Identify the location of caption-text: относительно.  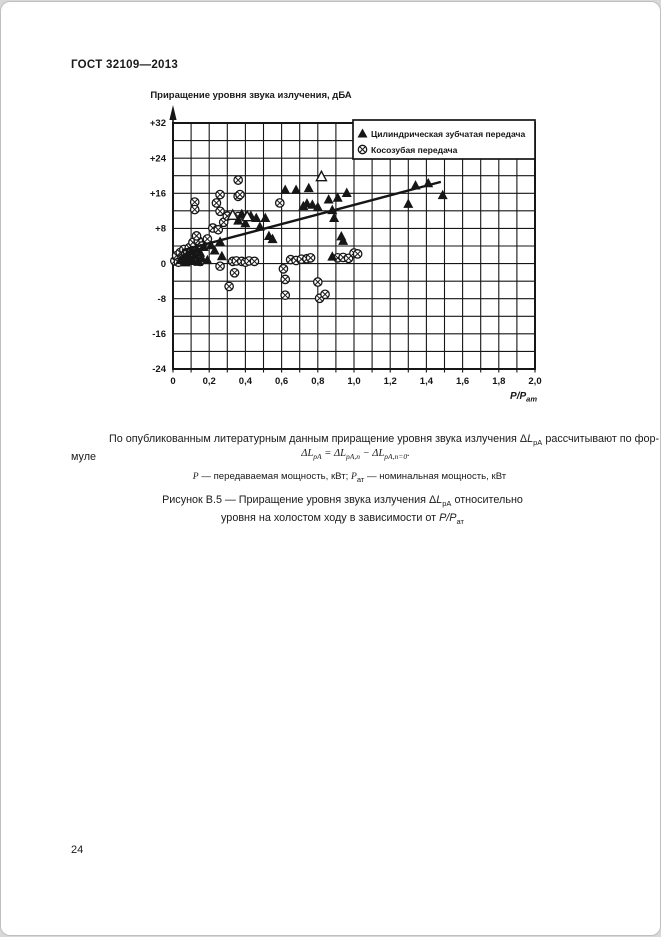
(487, 500).